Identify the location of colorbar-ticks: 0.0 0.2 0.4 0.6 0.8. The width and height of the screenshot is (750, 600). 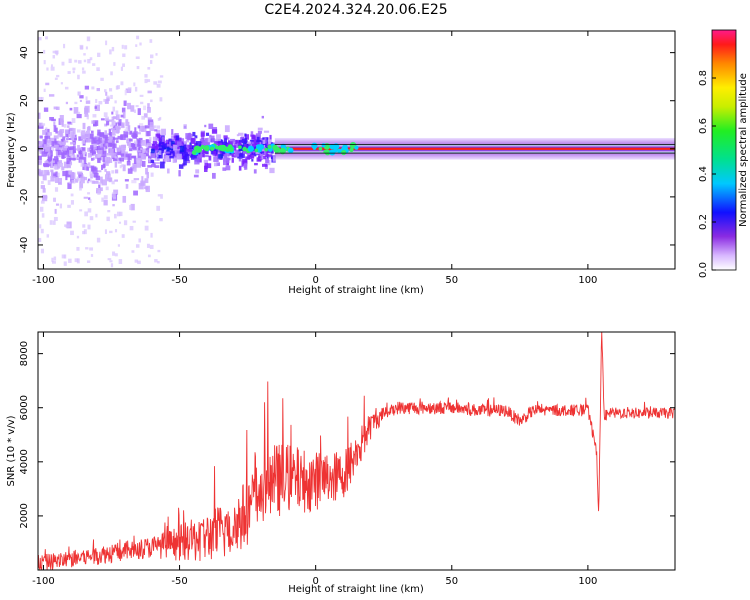
(707, 174).